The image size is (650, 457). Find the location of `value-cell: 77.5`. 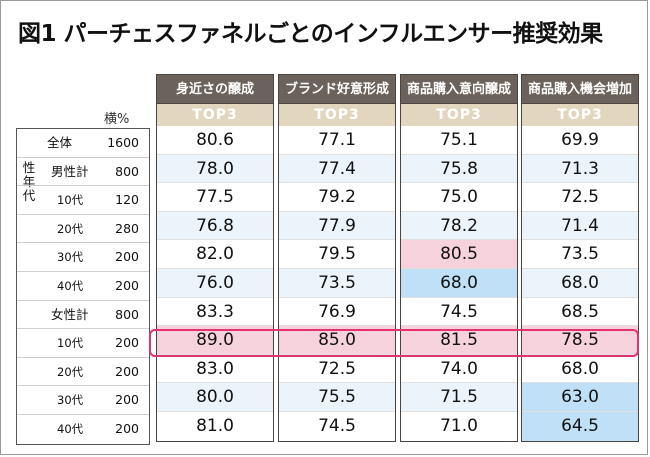

value-cell: 77.5 is located at coordinates (215, 197).